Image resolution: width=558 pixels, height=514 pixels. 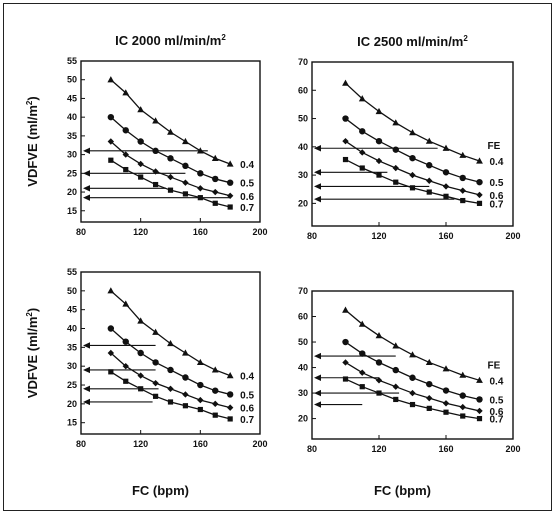 I want to click on y-tick-label: 50, so click(x=303, y=119).